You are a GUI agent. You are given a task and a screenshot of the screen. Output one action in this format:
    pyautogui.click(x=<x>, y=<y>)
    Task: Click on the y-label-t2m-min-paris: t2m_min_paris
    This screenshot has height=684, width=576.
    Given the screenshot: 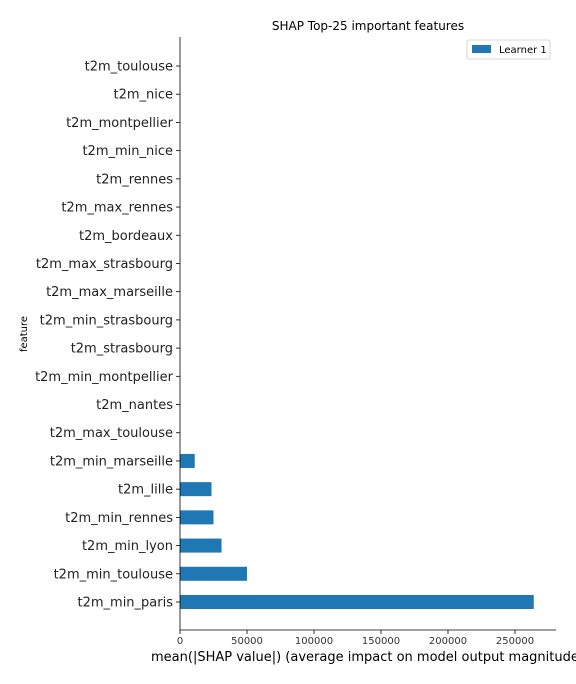 What is the action you would take?
    pyautogui.click(x=126, y=603)
    